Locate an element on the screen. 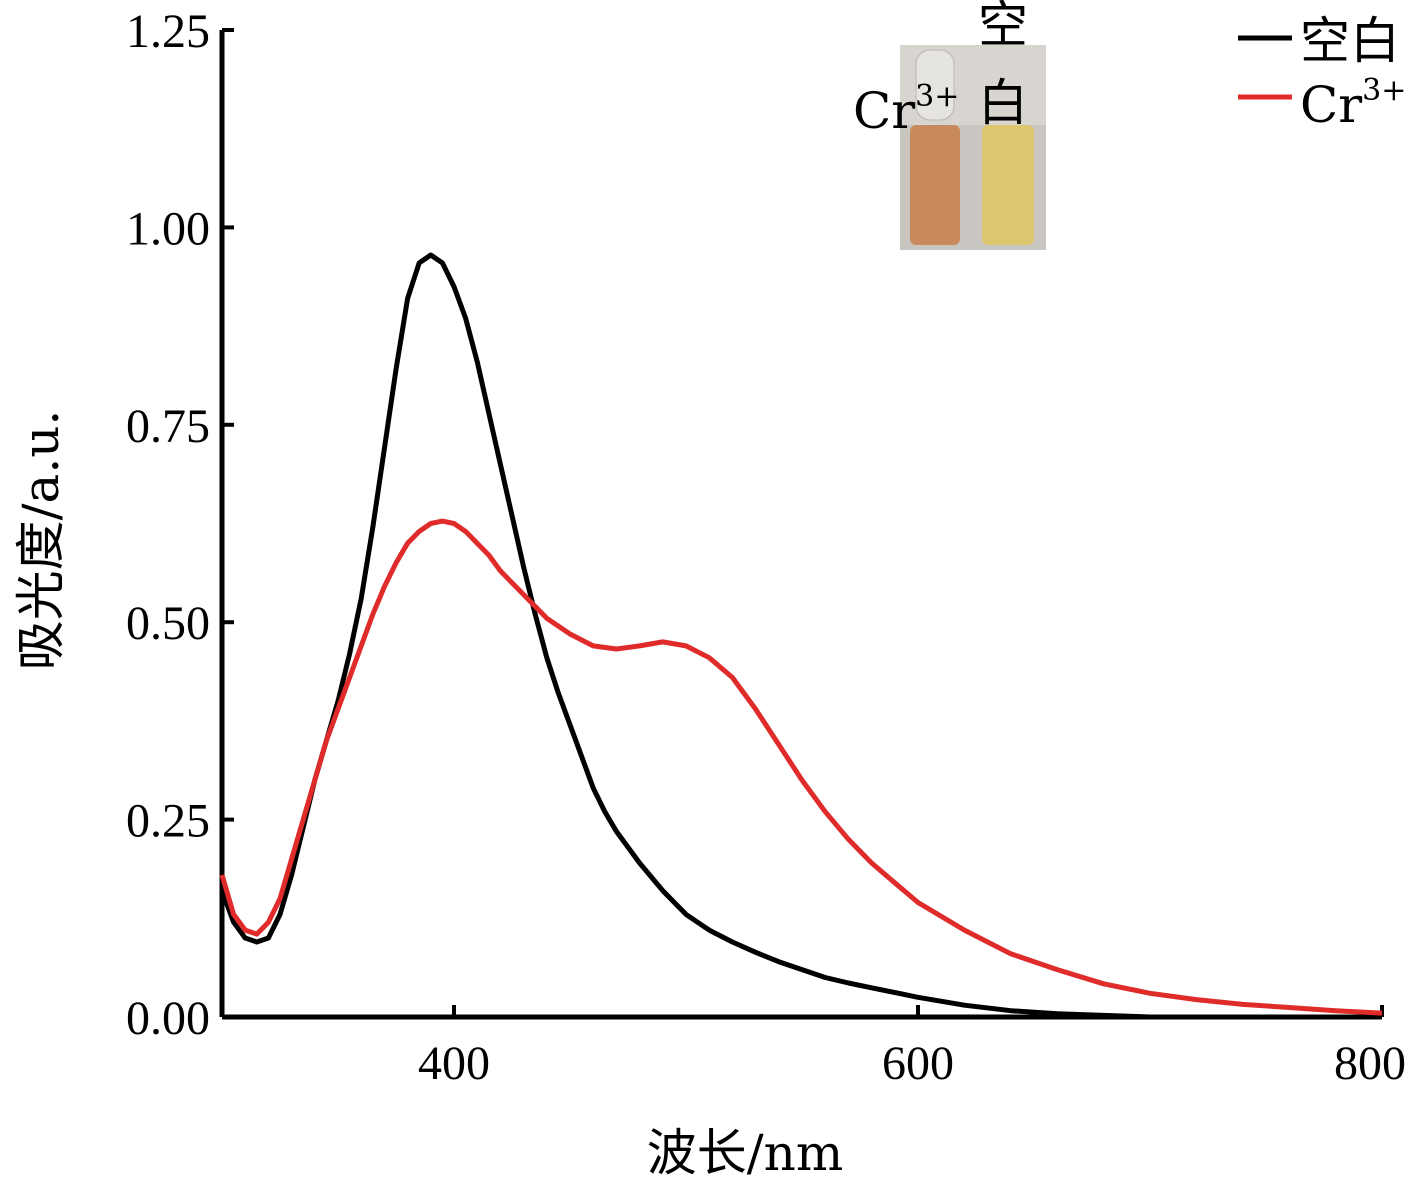  y-ticks: 0.00 0.25 0.50 0.75 1.00 1.25 is located at coordinates (180, 525).